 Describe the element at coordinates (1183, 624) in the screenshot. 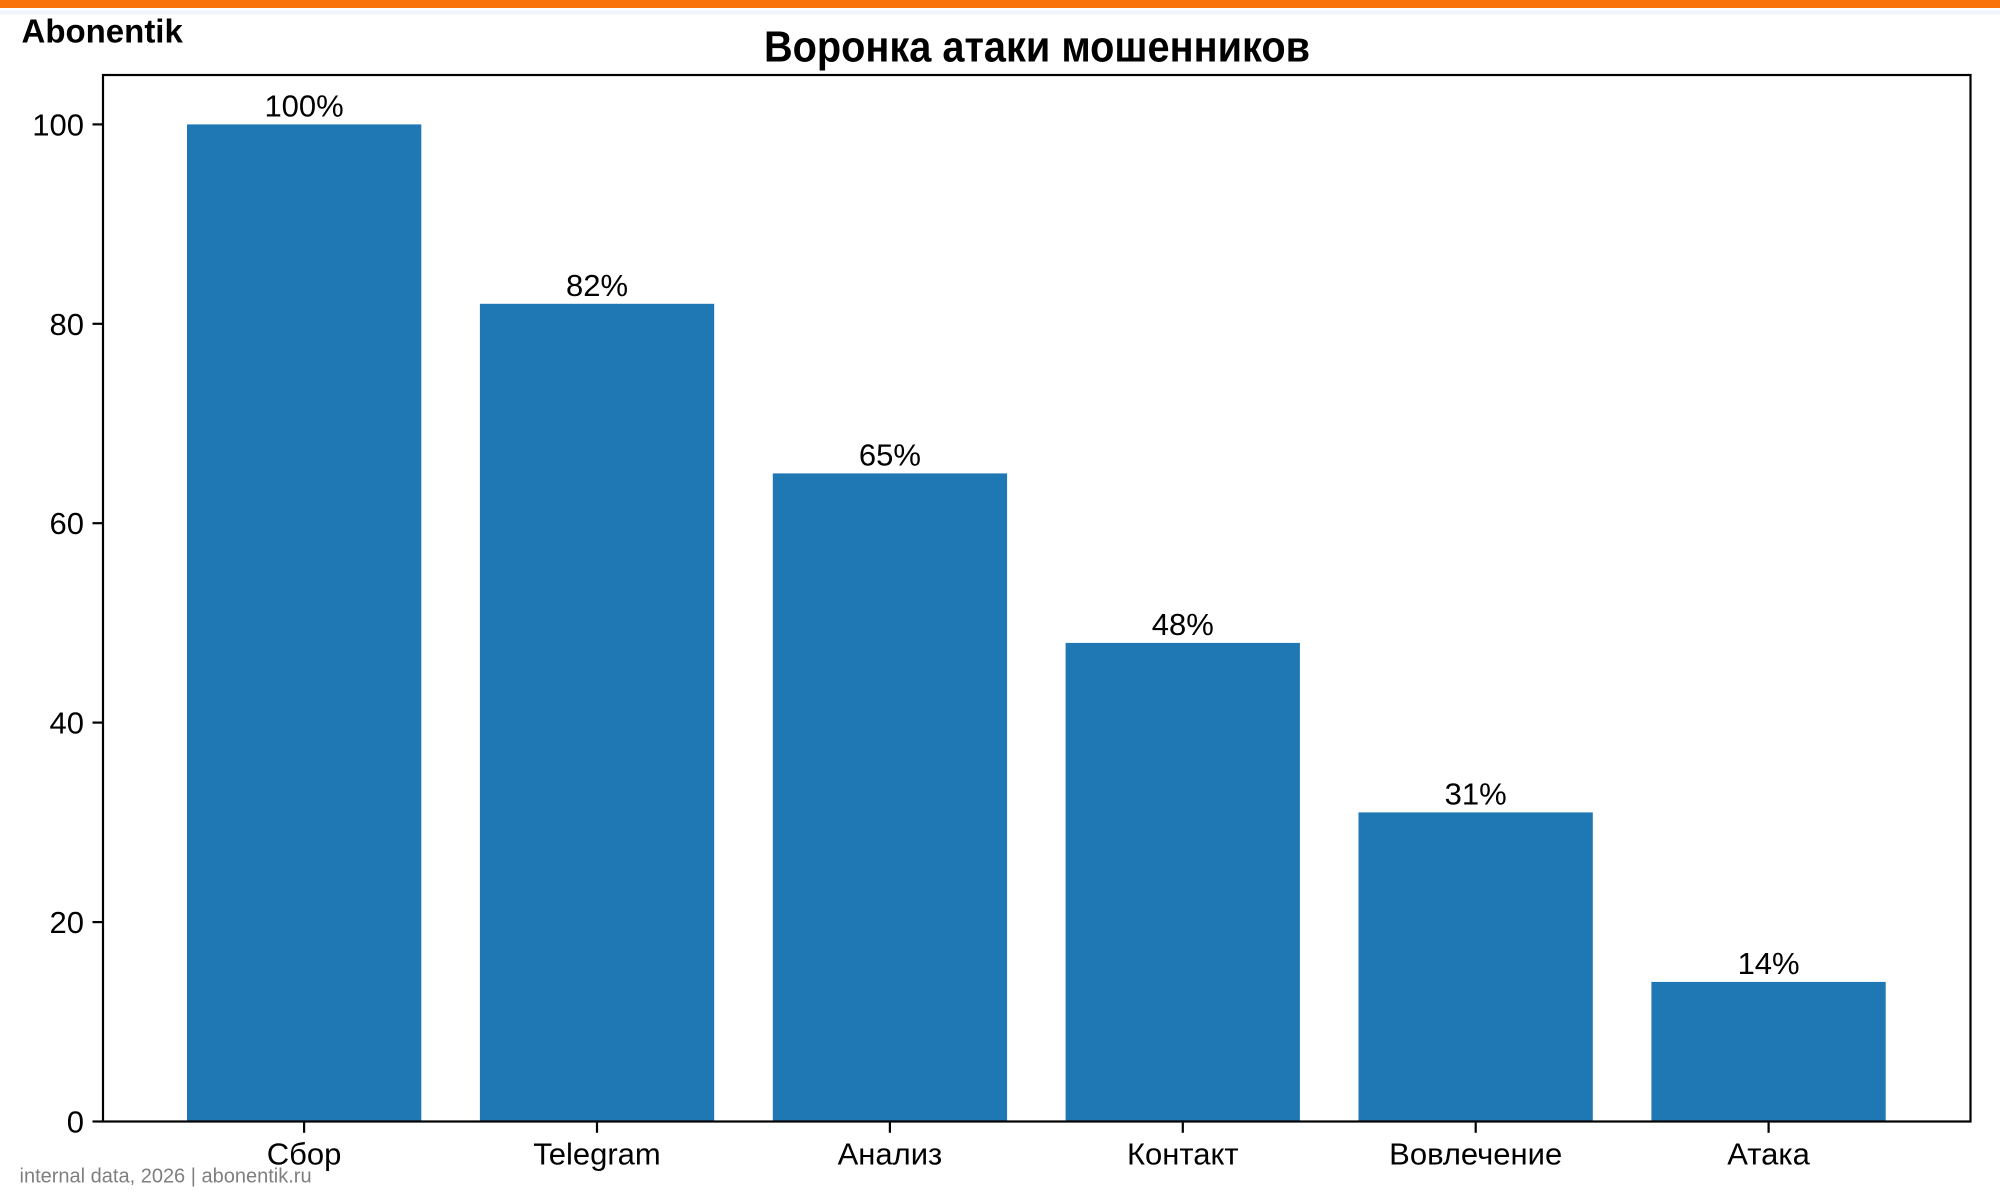

I see `svg-text: 48%` at that location.